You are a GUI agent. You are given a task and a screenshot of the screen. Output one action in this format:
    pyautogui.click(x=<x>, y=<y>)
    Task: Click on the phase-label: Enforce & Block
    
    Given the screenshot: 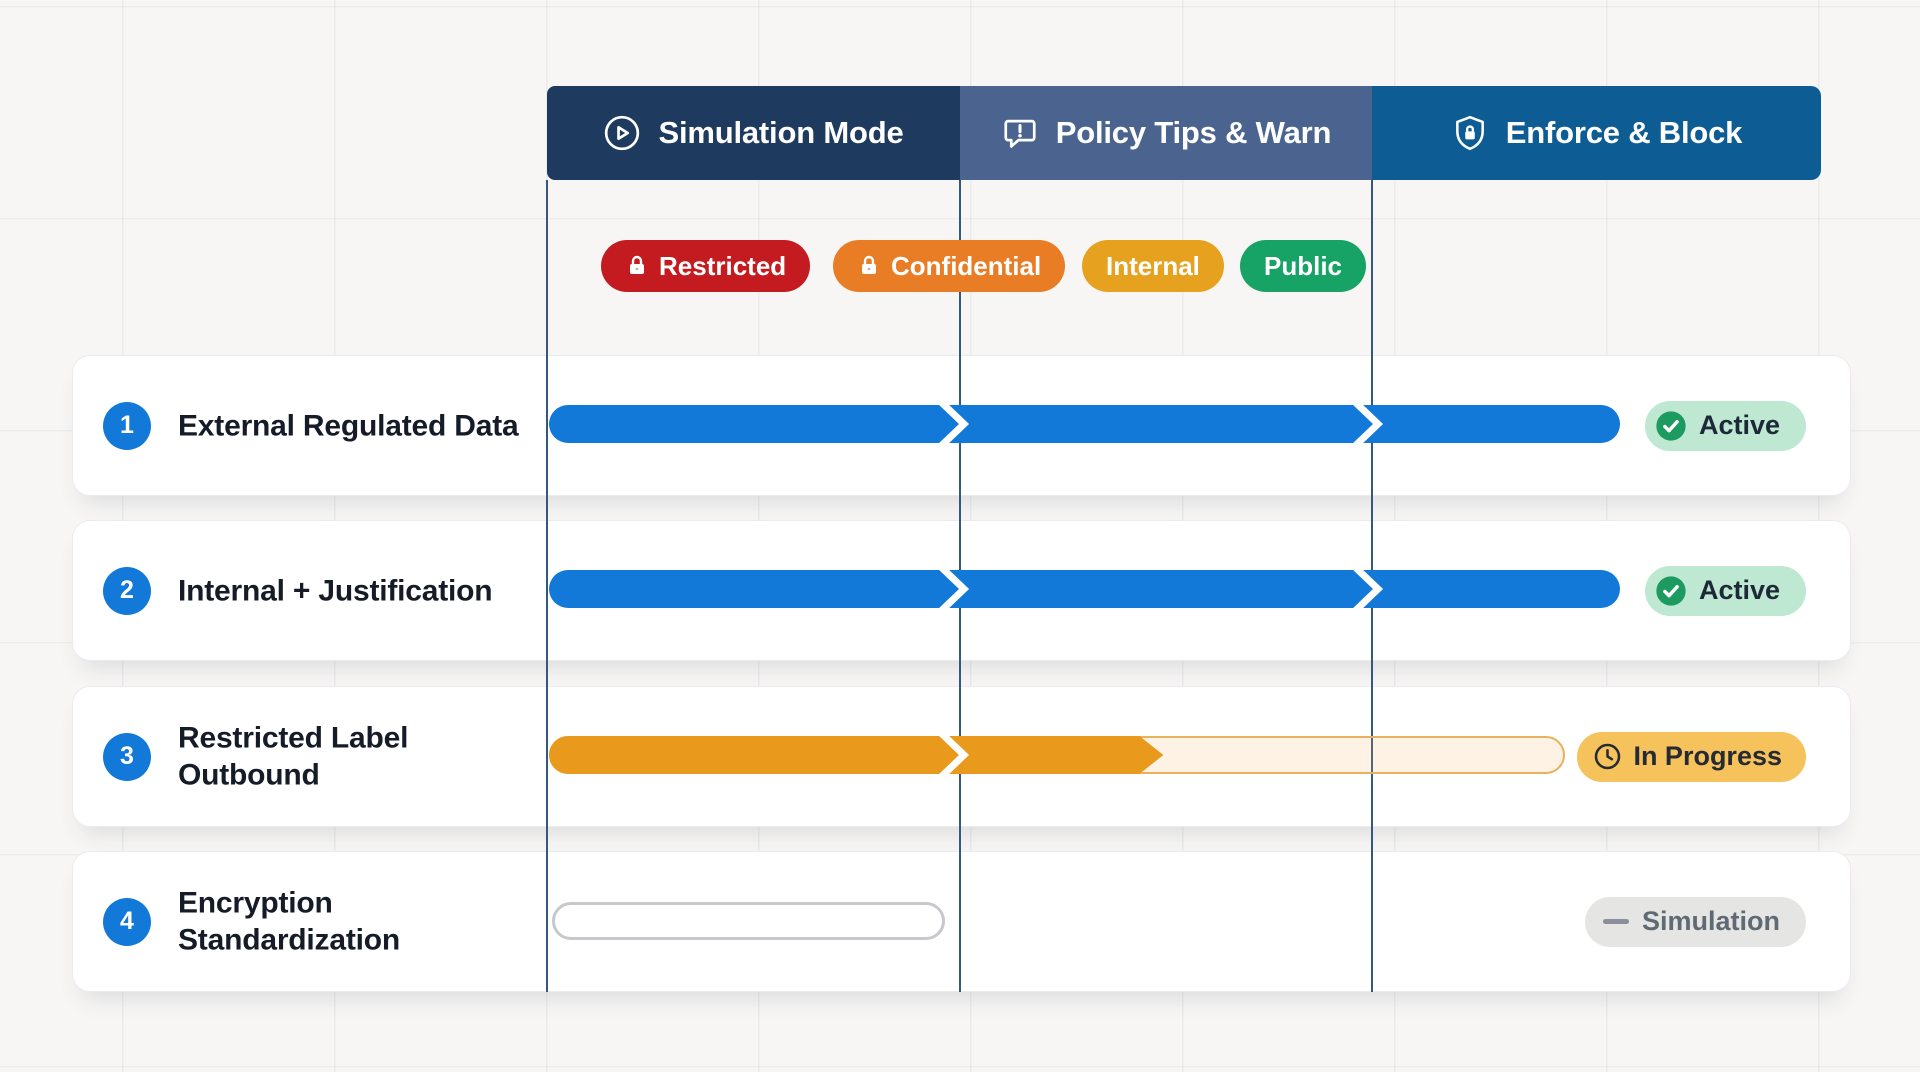 What is the action you would take?
    pyautogui.click(x=1624, y=132)
    